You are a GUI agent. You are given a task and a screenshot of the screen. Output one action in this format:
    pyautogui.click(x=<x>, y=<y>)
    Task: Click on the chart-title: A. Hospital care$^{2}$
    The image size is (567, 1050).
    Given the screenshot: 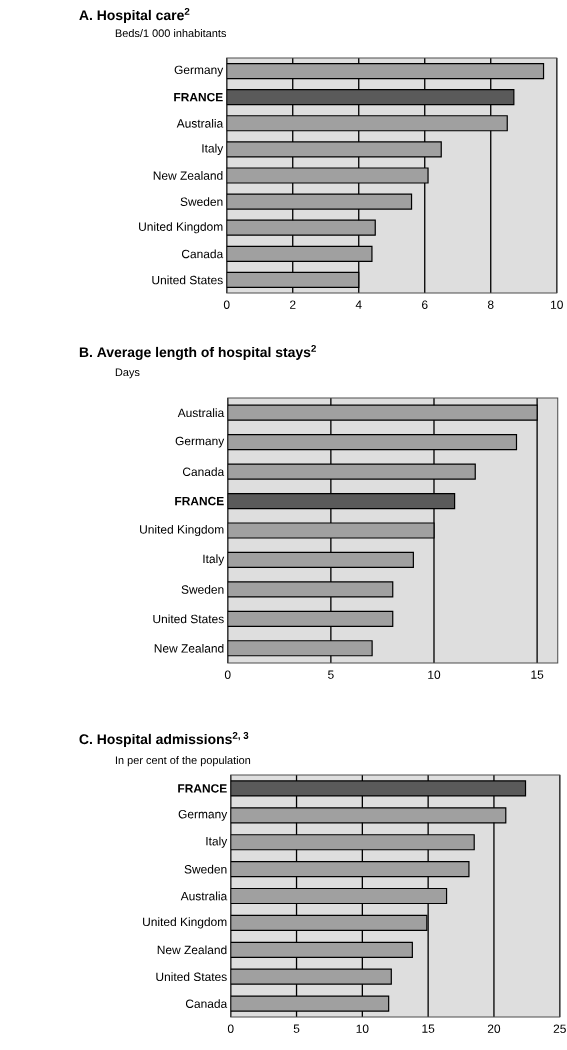 What is the action you would take?
    pyautogui.click(x=134, y=15)
    